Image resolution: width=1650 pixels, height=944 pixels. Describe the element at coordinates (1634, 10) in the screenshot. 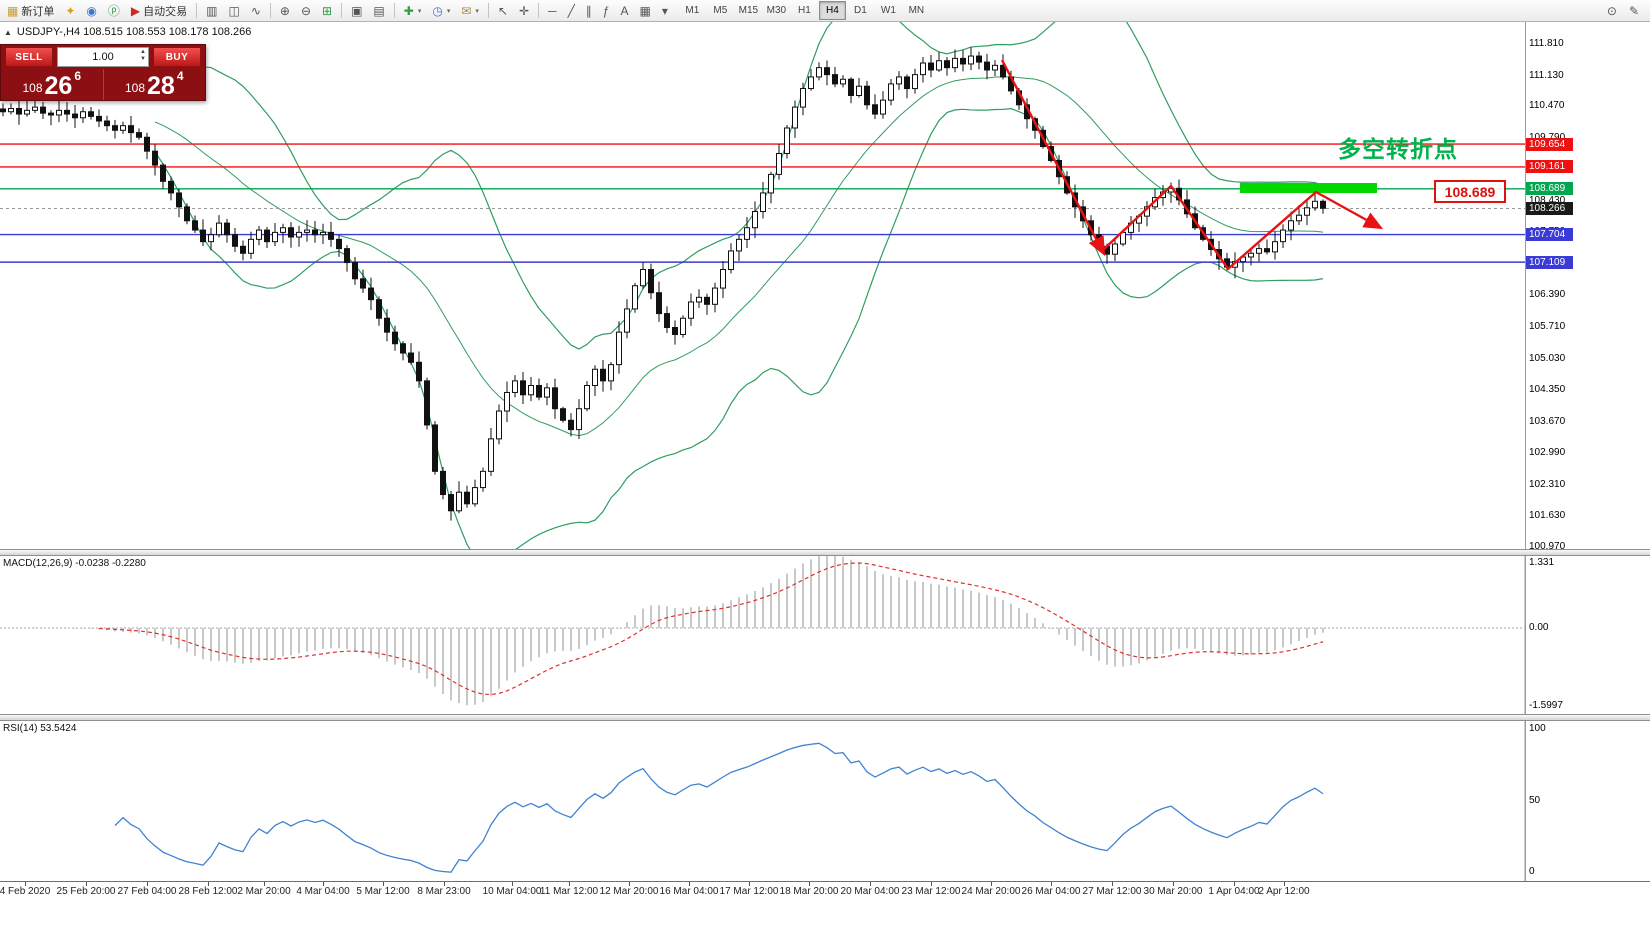

I see `edit-tool-button: ✎` at that location.